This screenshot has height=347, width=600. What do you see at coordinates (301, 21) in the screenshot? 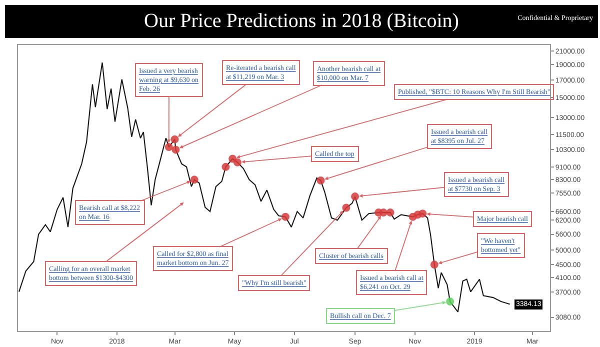
I see `chart-title: Our Price Predictions in 2018 (Bitcoin)` at bounding box center [301, 21].